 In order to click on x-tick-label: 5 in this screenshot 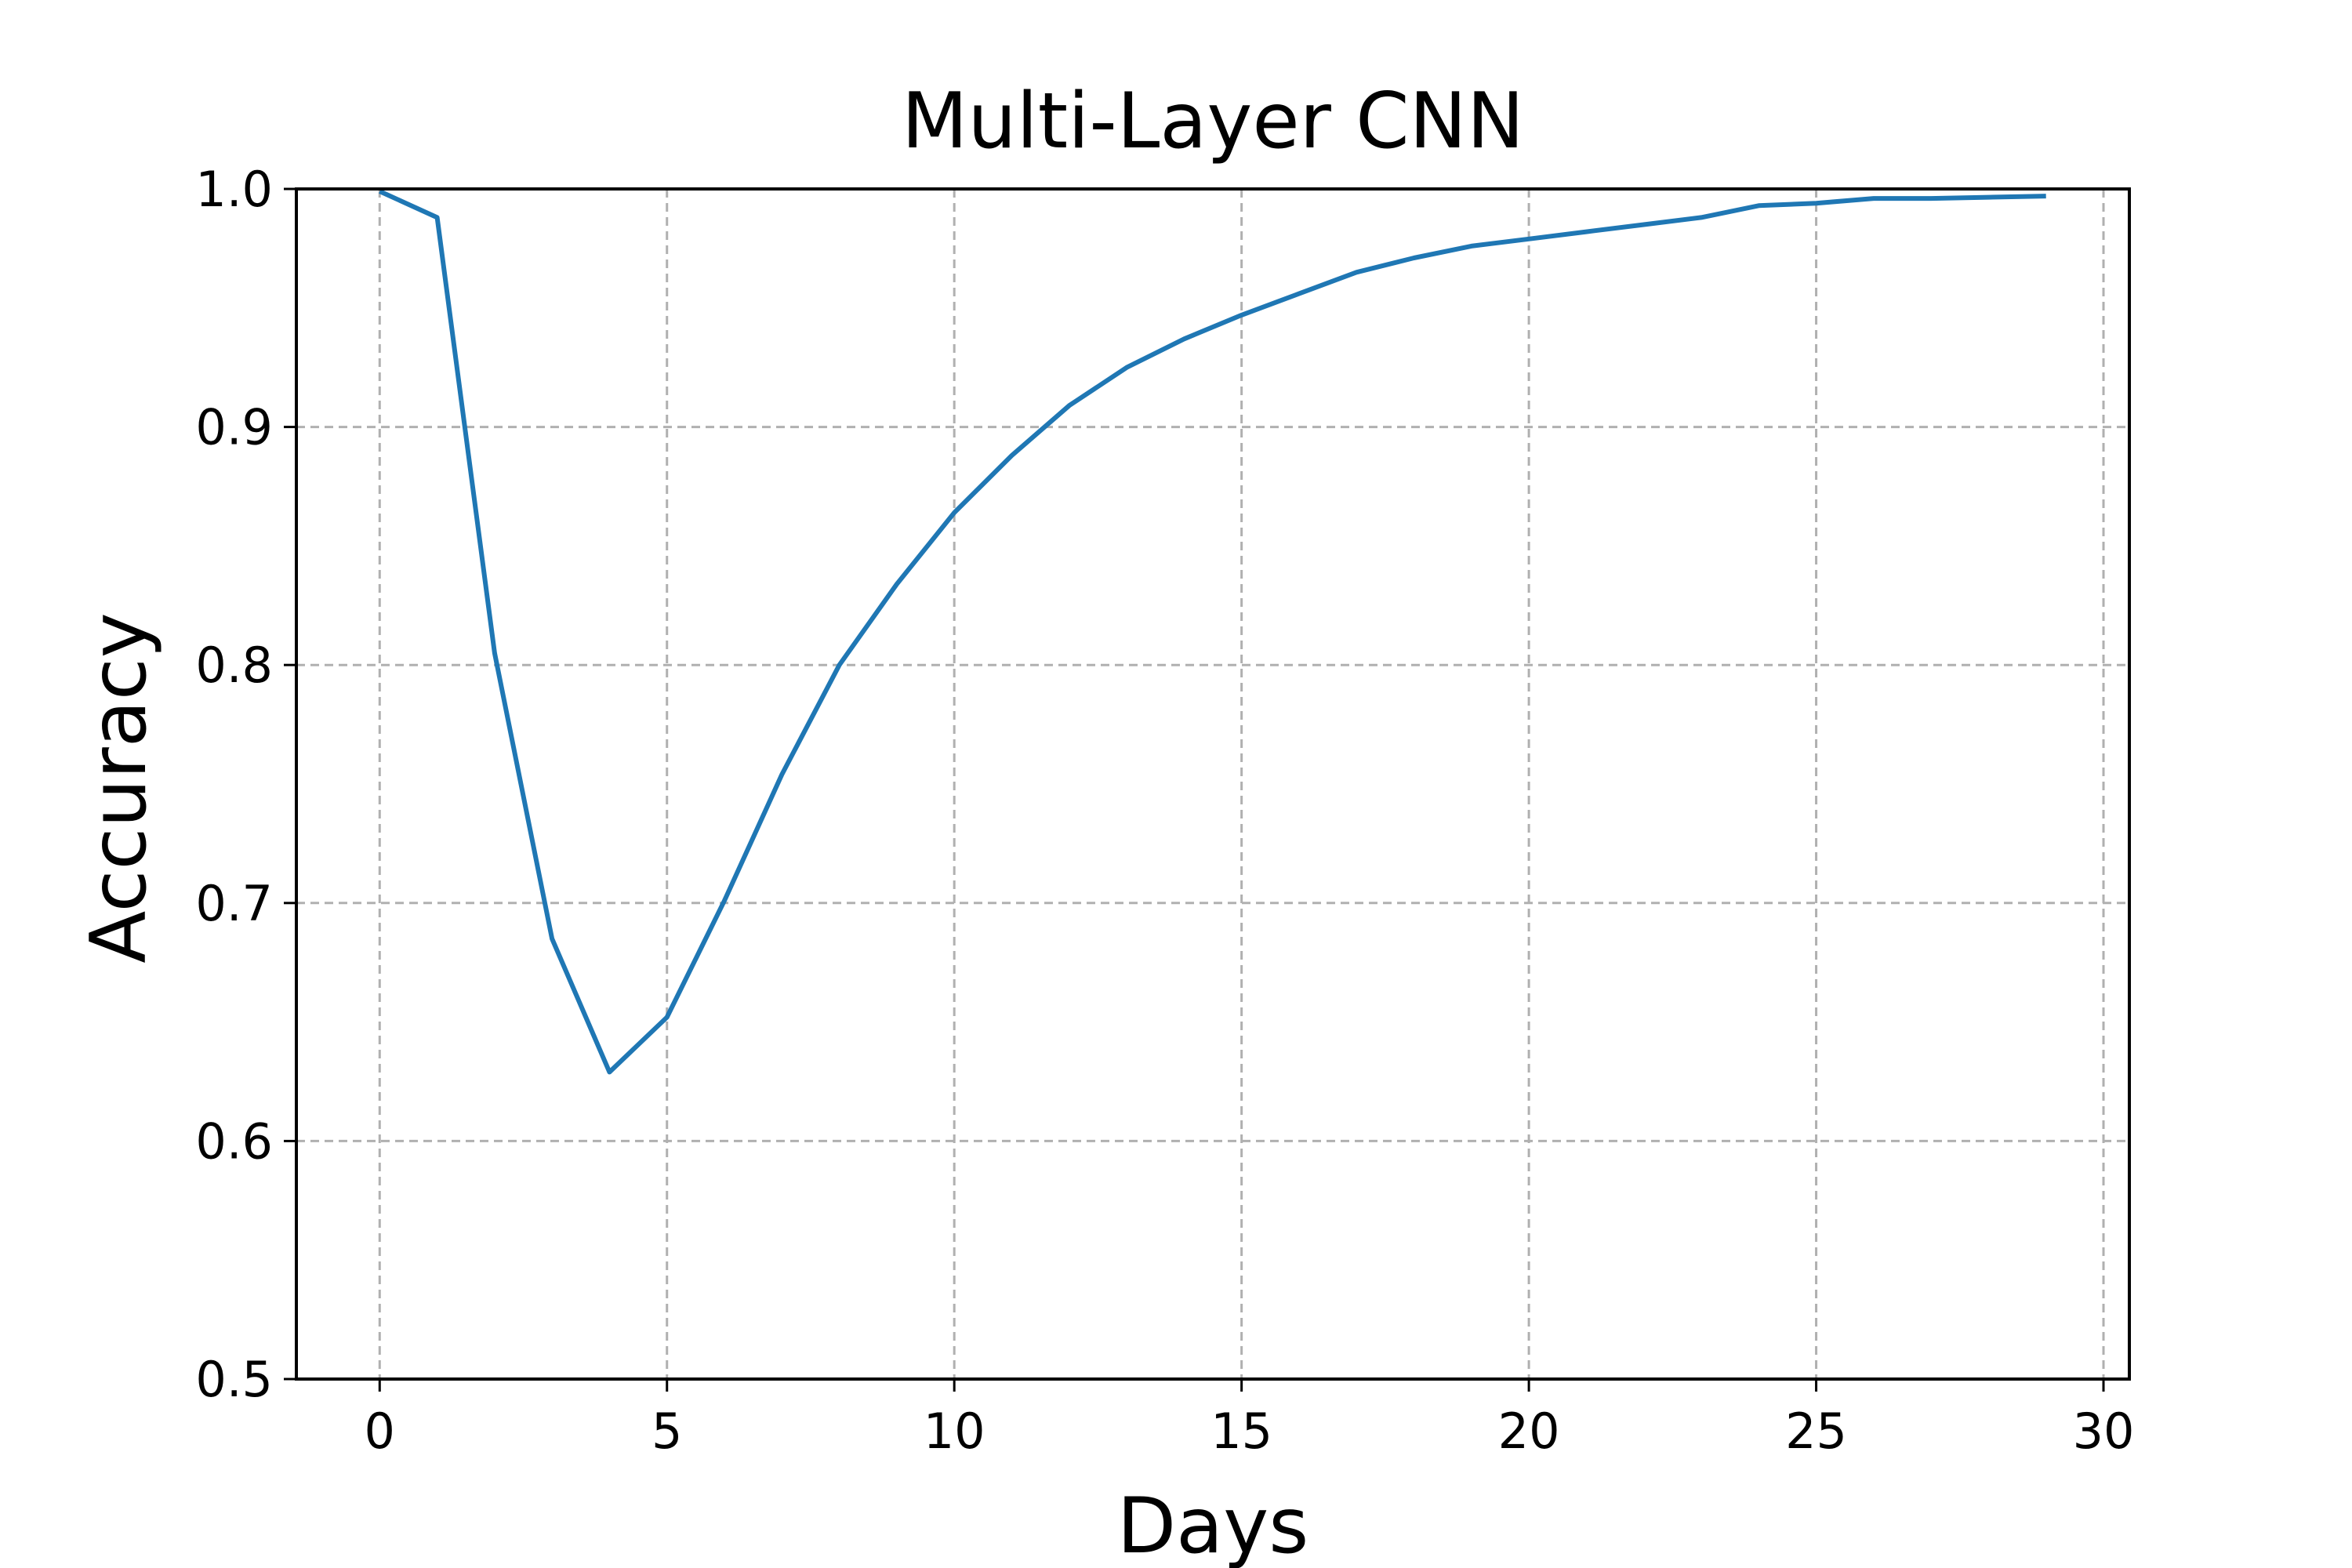, I will do `click(667, 1431)`.